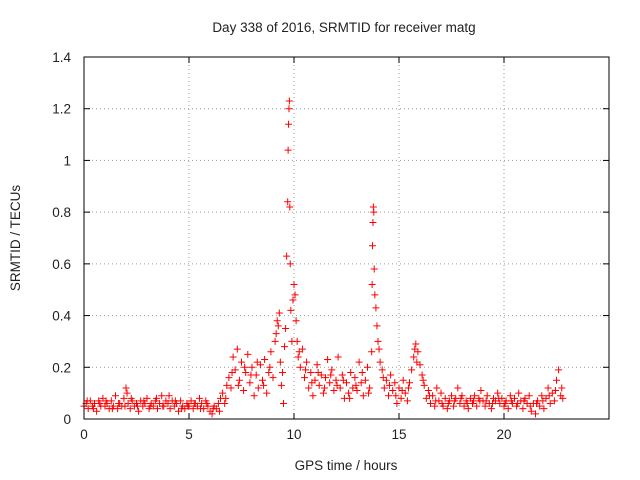 The image size is (640, 480). What do you see at coordinates (61, 367) in the screenshot?
I see `y-tick-label: 0.2` at bounding box center [61, 367].